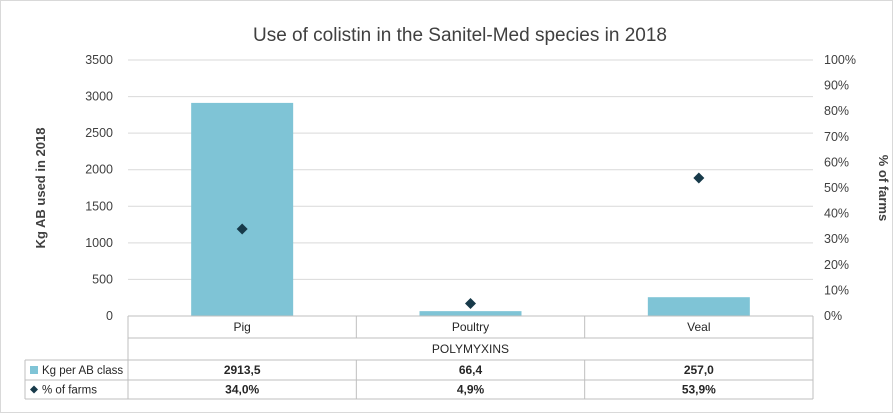 This screenshot has height=414, width=893. What do you see at coordinates (836, 162) in the screenshot?
I see `y2-tick-label: 60%` at bounding box center [836, 162].